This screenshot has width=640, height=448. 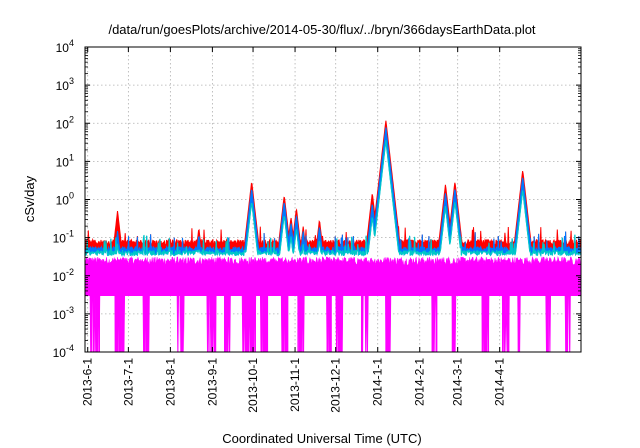 I want to click on x-axis-title: Coordinated Universal Time (UTC), so click(x=321, y=438).